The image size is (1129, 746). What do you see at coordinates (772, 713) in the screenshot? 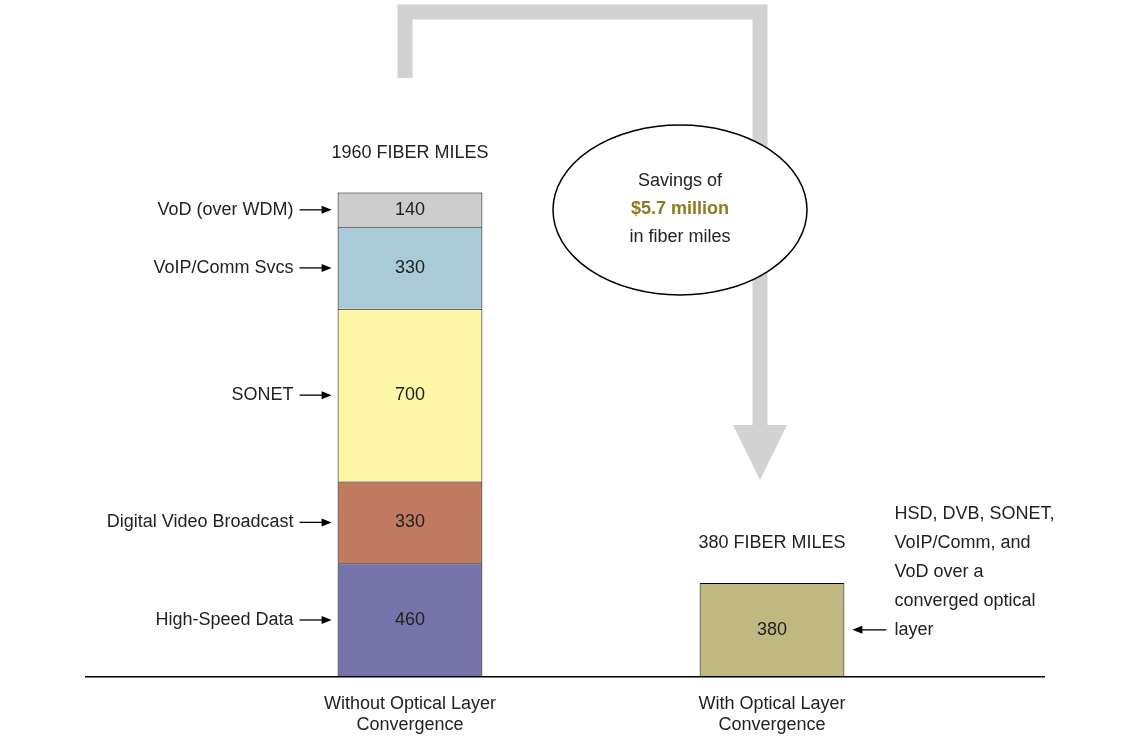
I see `x-tick-label: With Optical Layer Convergence` at bounding box center [772, 713].